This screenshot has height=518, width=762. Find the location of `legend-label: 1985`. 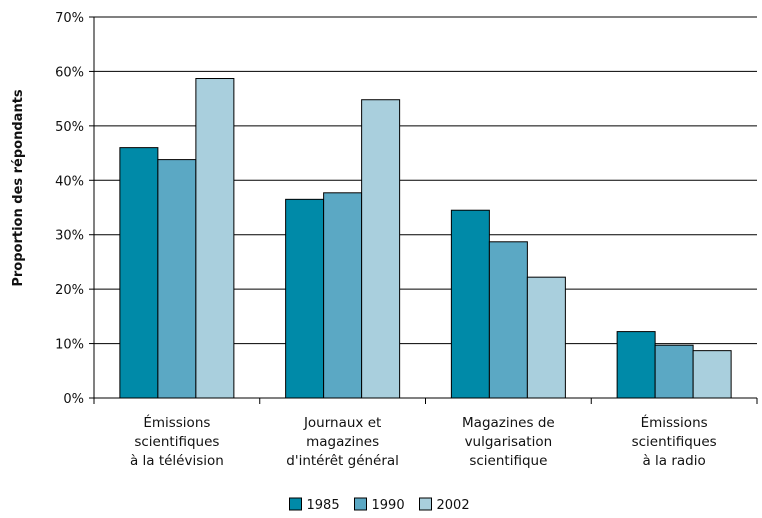

legend-label: 1985 is located at coordinates (323, 505).